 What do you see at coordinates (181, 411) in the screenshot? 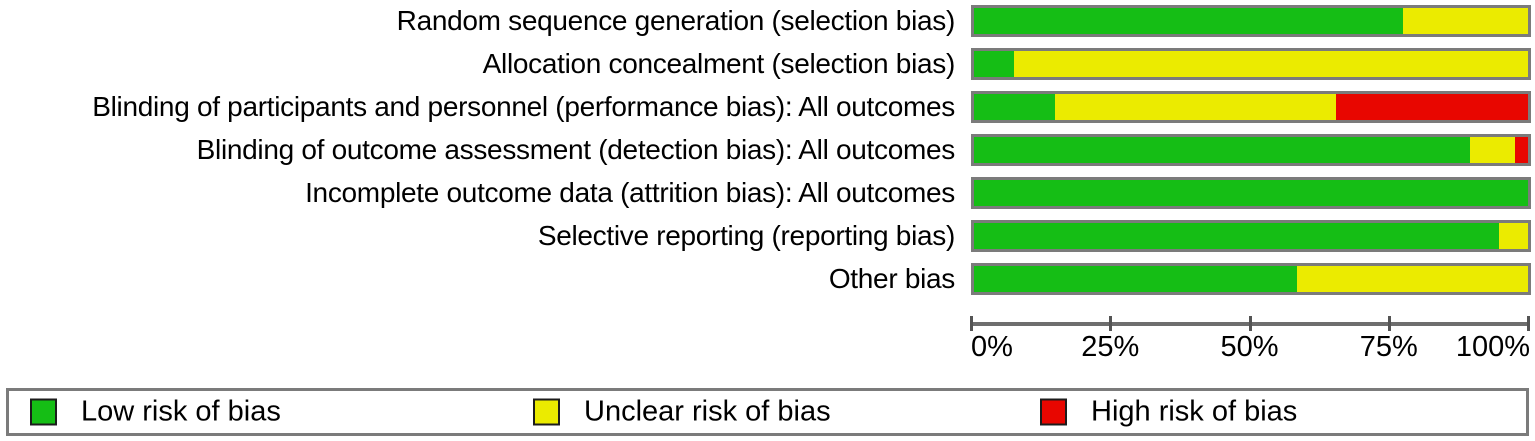
I see `legend-label: Low risk of bias` at bounding box center [181, 411].